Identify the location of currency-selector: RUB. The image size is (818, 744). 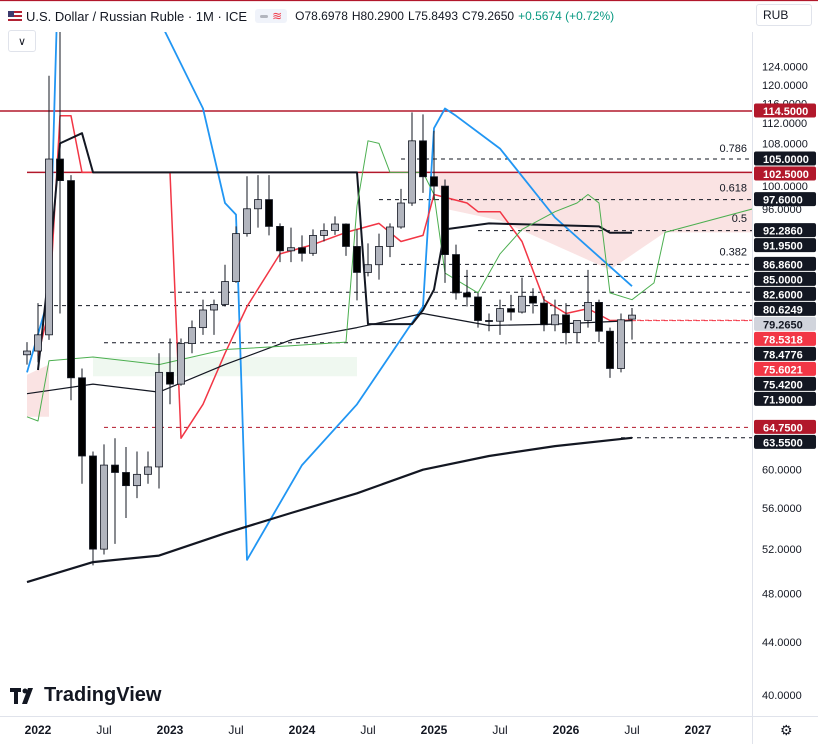
(784, 15).